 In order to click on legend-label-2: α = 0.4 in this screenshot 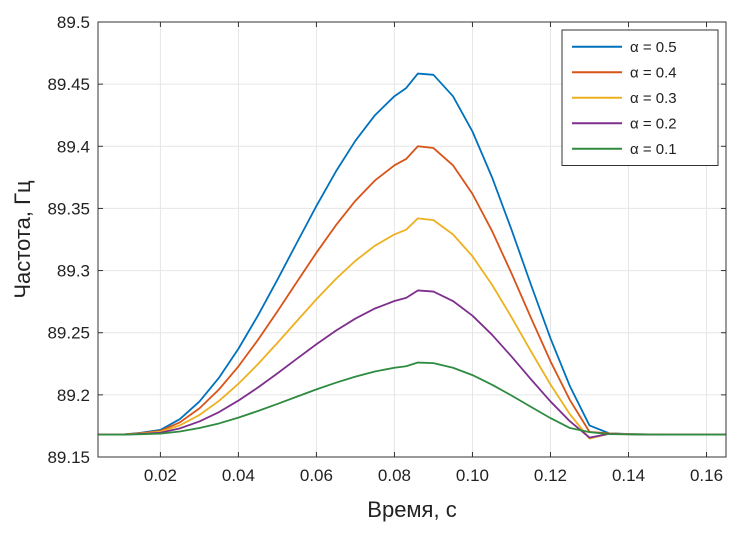, I will do `click(653, 72)`.